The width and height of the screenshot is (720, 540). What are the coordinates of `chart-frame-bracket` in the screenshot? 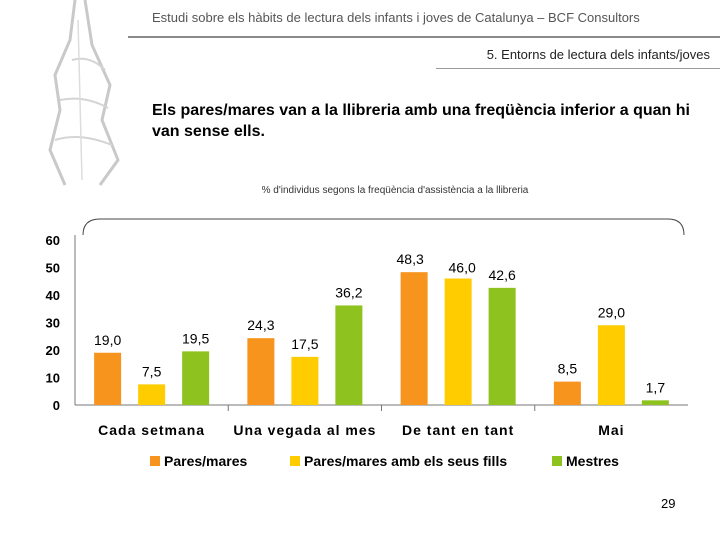 It's located at (383, 227).